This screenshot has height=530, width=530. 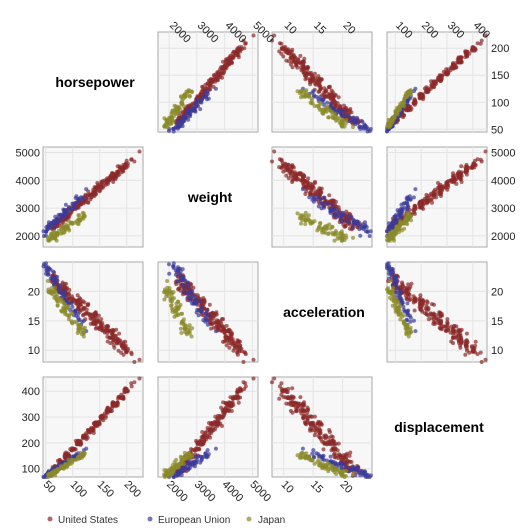 What do you see at coordinates (208, 427) in the screenshot?
I see `cell-displacement-vs-weight` at bounding box center [208, 427].